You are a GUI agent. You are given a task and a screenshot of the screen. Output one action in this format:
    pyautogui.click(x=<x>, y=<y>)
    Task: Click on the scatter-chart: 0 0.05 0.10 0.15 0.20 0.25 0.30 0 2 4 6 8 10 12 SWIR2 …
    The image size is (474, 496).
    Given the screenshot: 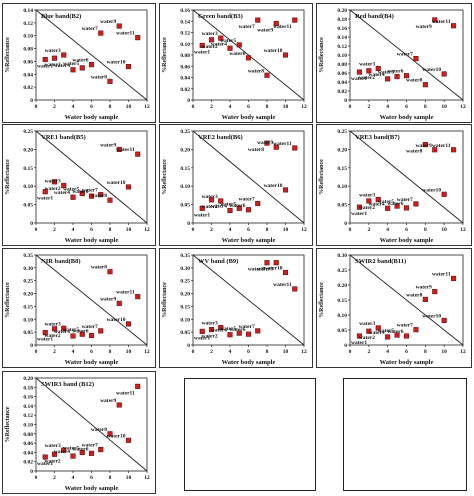 What is the action you would take?
    pyautogui.click(x=392, y=309)
    